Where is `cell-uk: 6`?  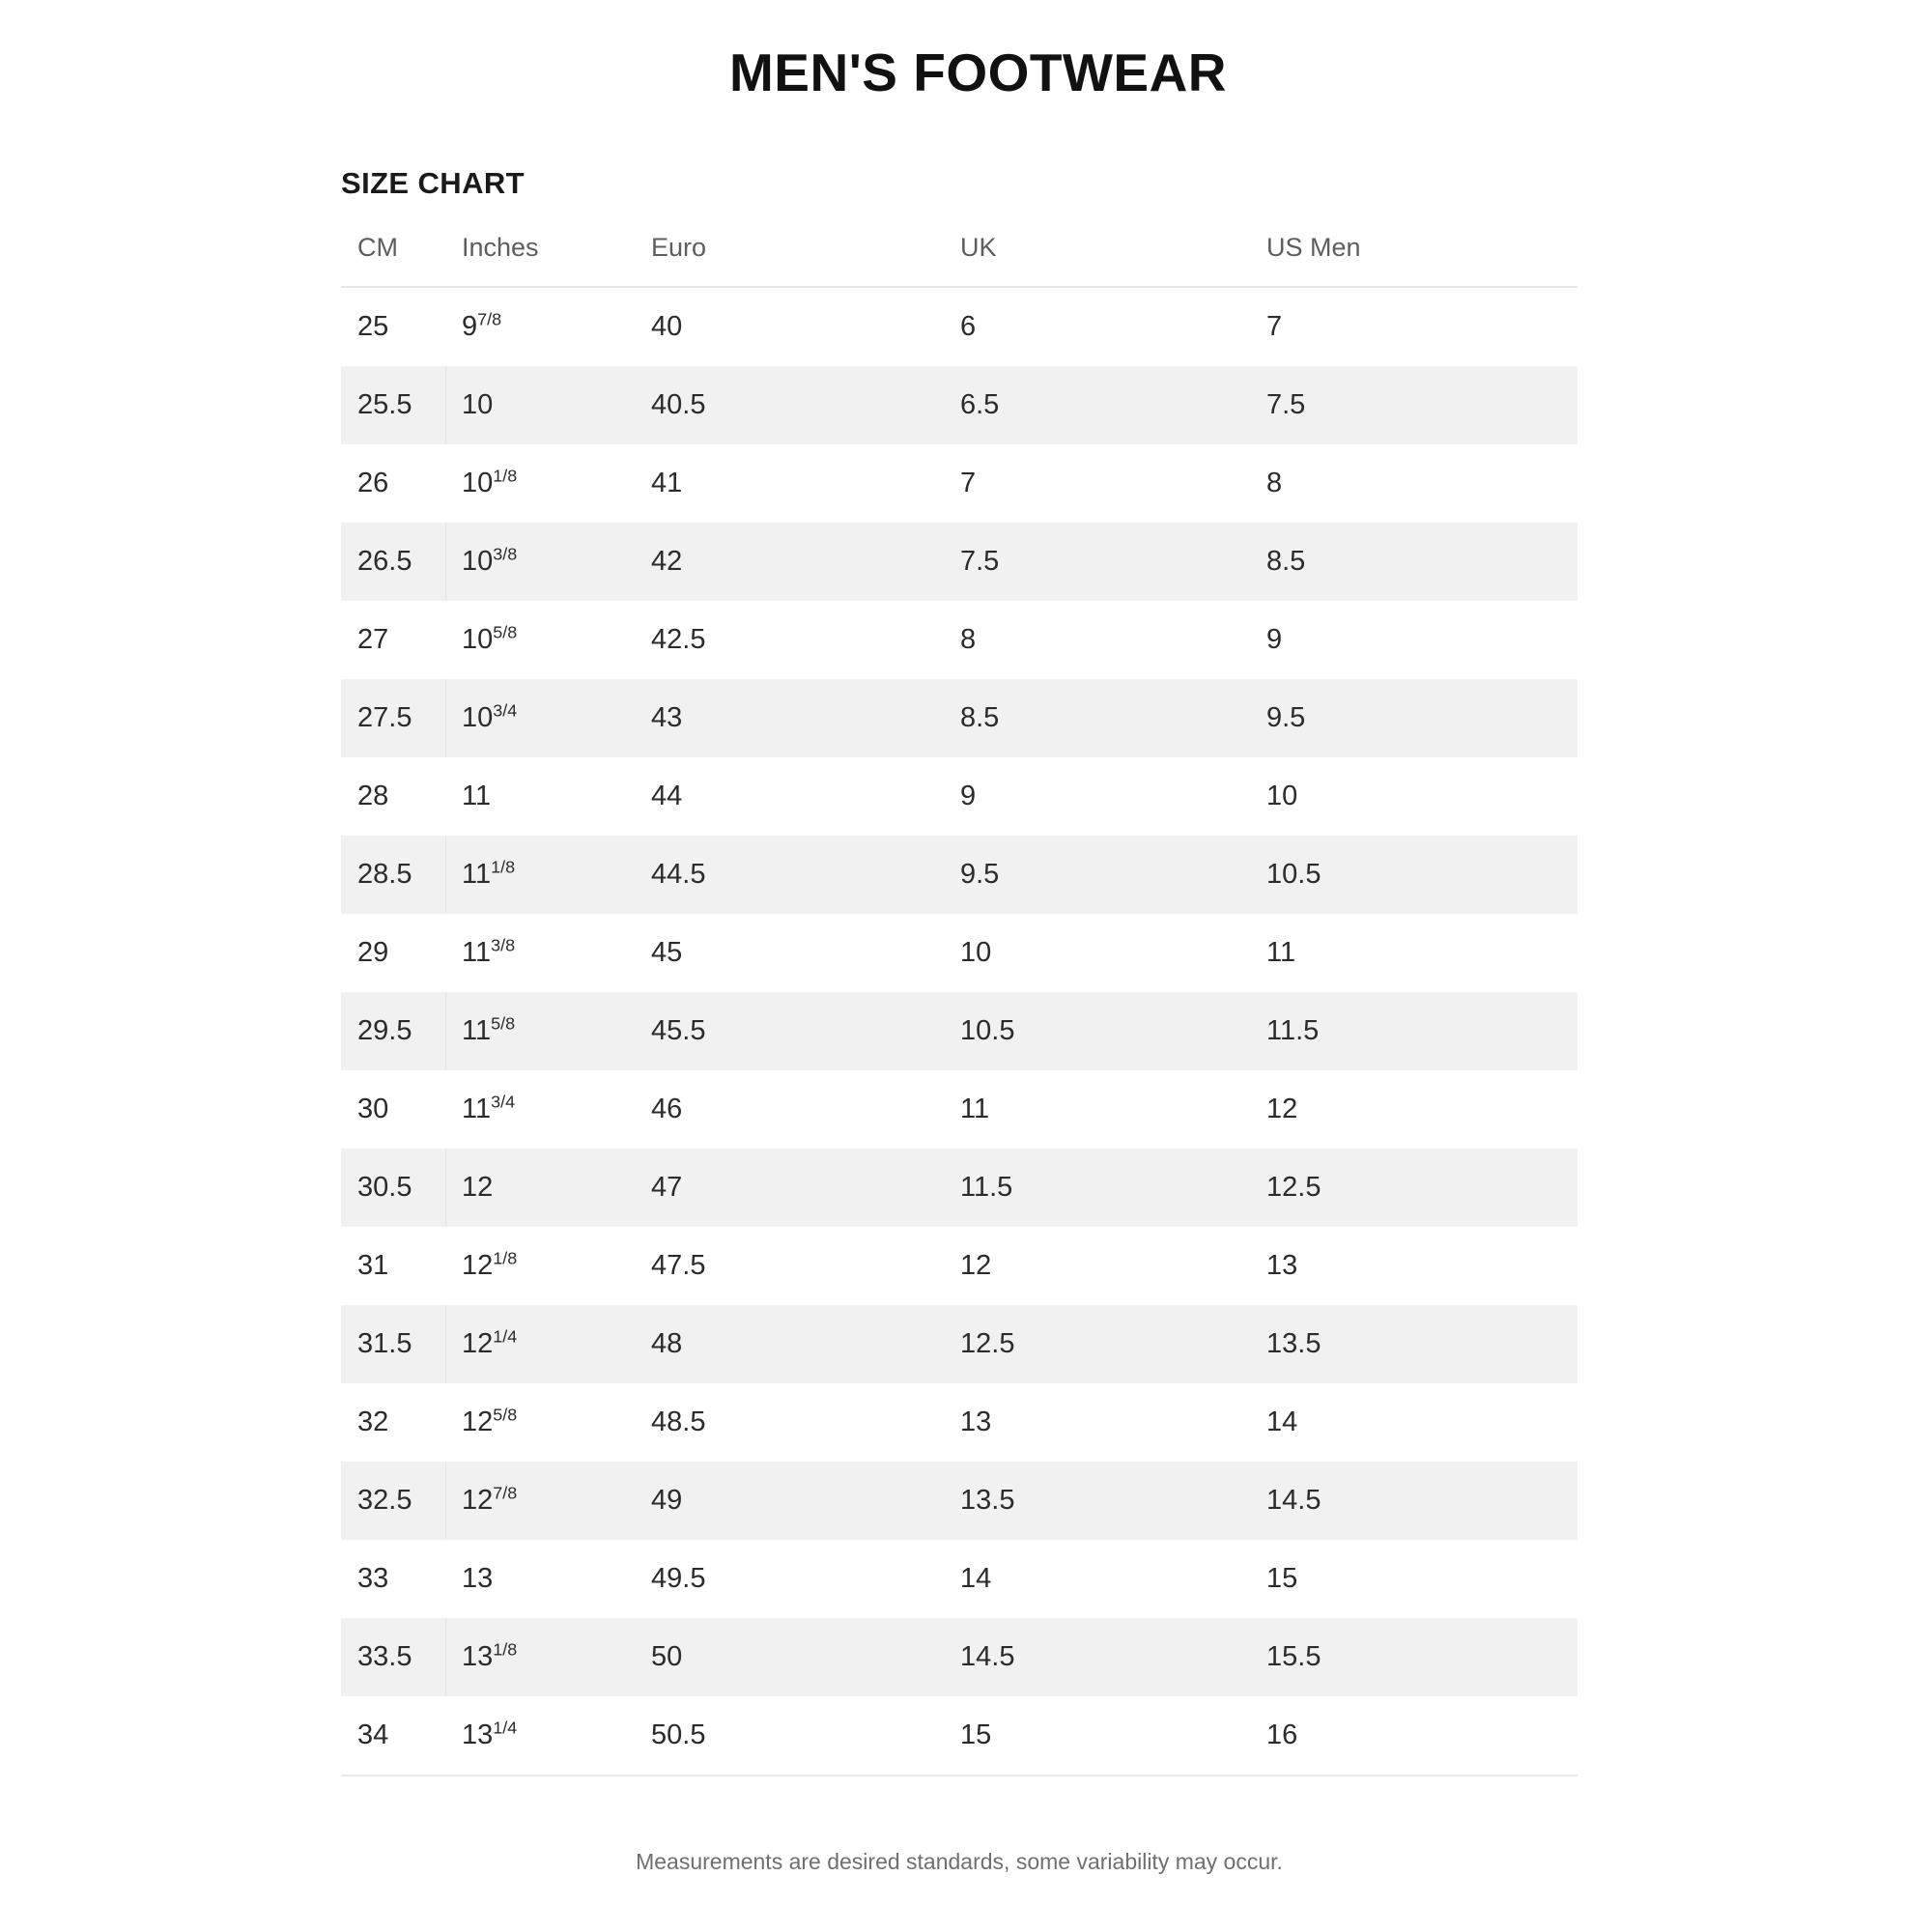 cell-uk: 6 is located at coordinates (968, 326).